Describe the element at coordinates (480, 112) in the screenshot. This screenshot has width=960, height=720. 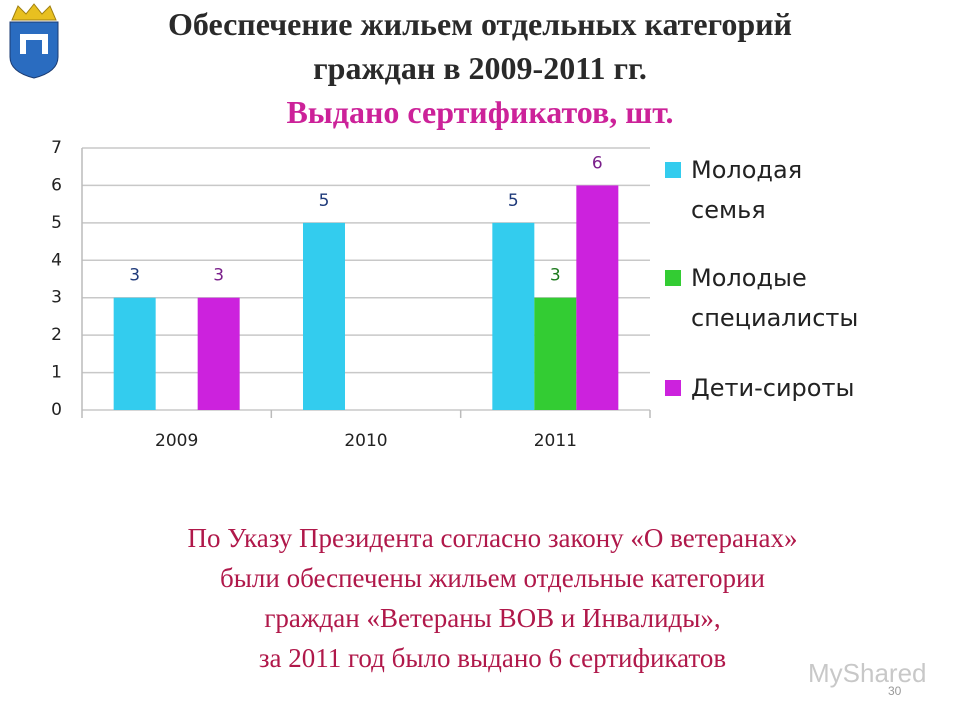
I see `subtitle: Выдано сертификатов, шт.` at that location.